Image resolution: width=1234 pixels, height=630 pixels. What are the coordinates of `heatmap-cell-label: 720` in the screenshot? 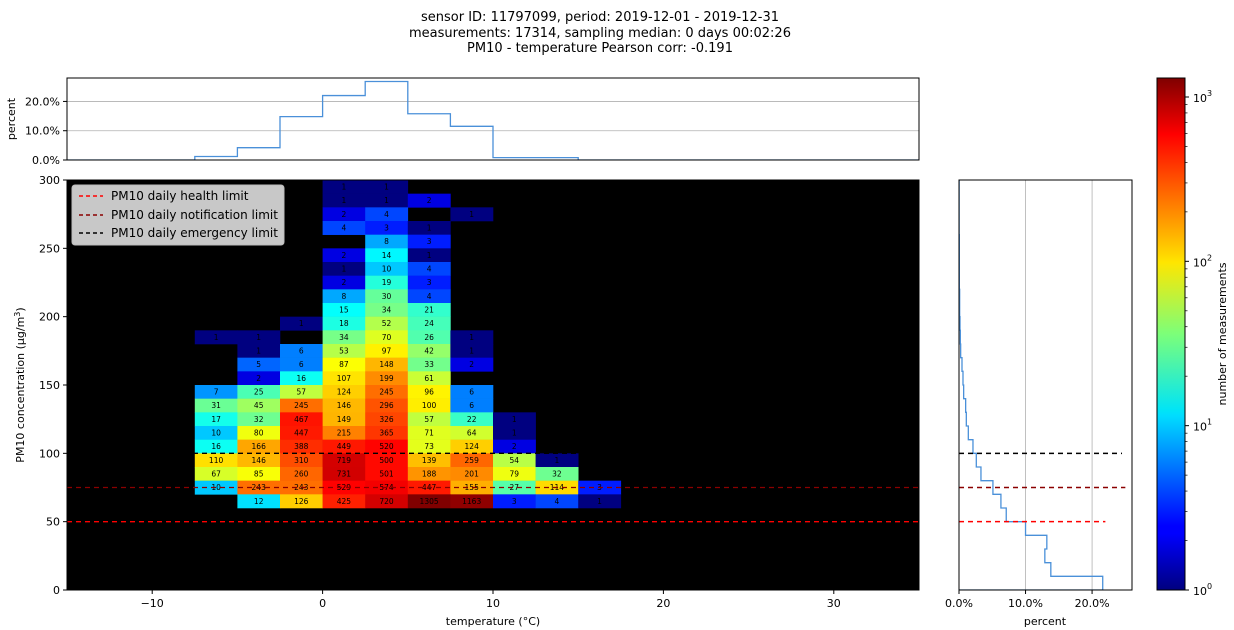 It's located at (386, 501).